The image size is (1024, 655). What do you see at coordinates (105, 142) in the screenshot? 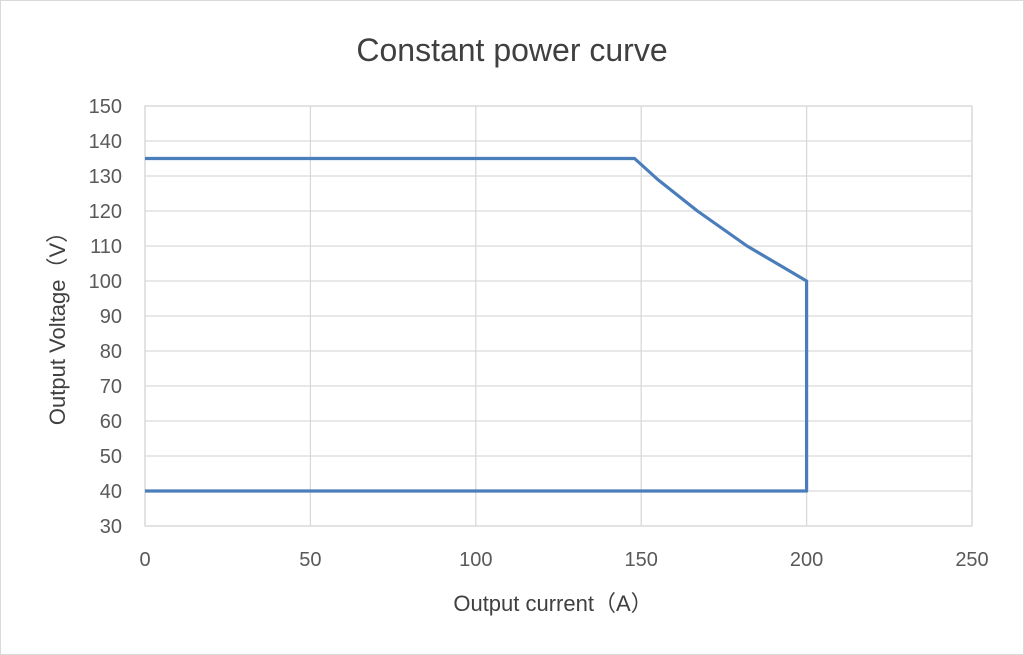
I see `y-tick-label: 140` at bounding box center [105, 142].